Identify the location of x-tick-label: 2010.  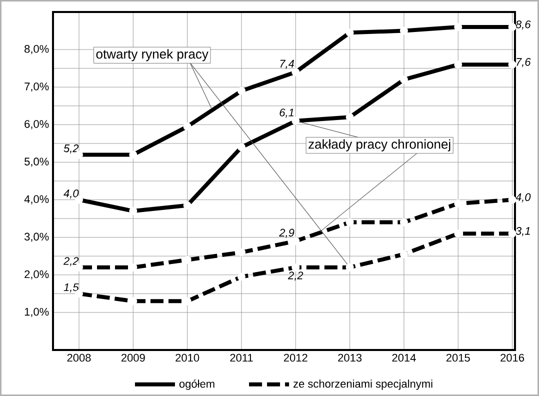
(188, 358).